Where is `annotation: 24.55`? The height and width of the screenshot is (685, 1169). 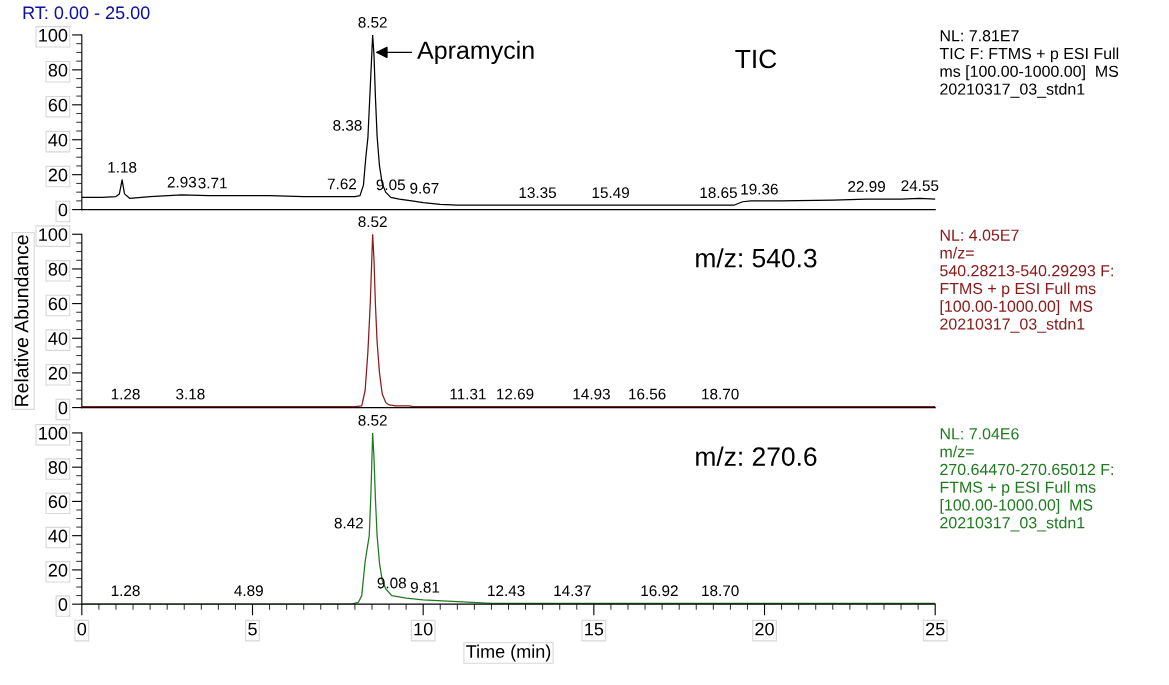
annotation: 24.55 is located at coordinates (920, 186).